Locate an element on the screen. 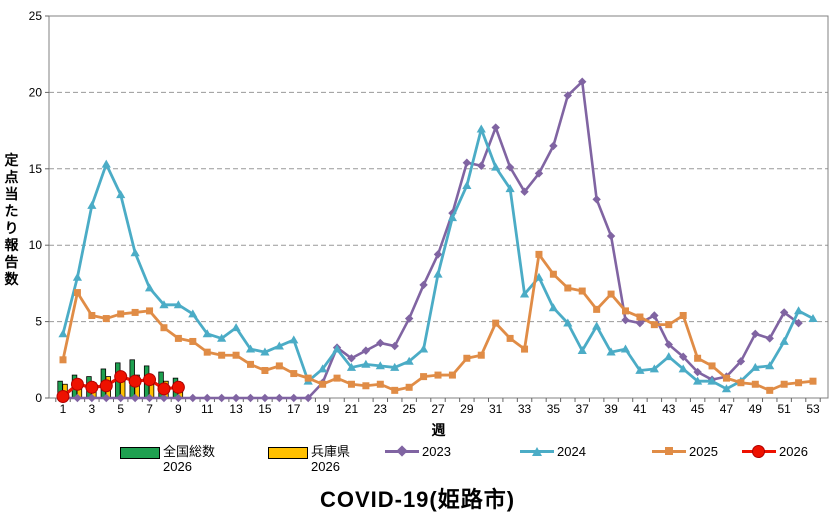 Image resolution: width=835 pixels, height=523 pixels. svg-text: 35 is located at coordinates (554, 409).